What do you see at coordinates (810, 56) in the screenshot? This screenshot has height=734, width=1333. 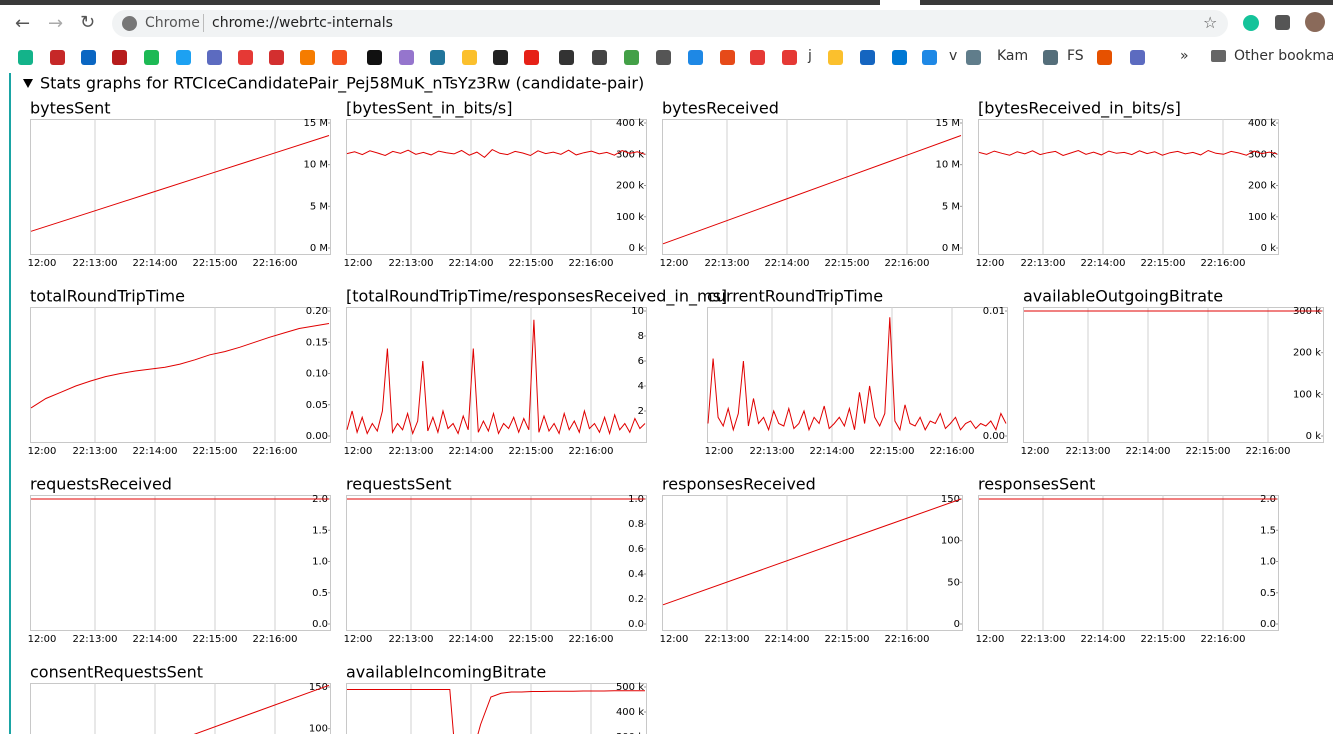 I see `bookmark: j` at bounding box center [810, 56].